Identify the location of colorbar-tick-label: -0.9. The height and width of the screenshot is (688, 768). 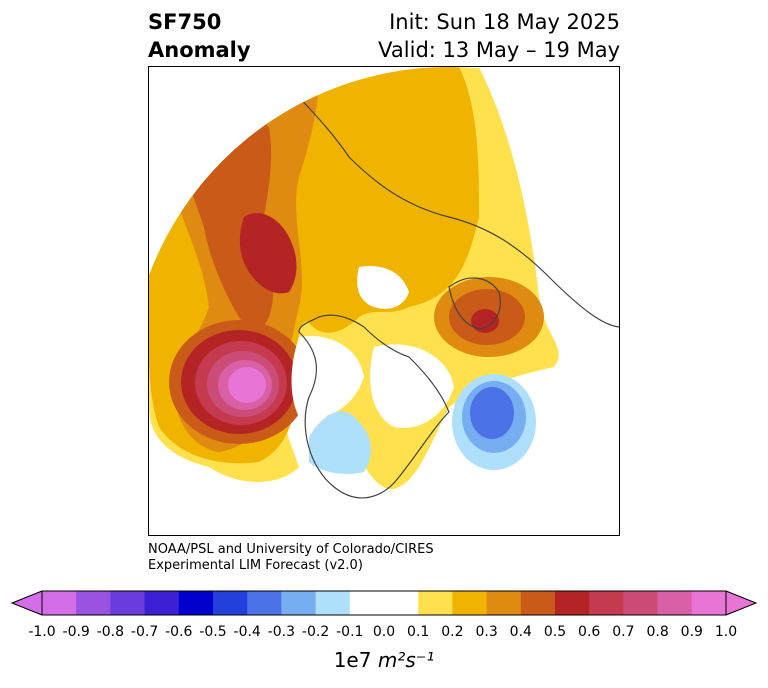
(76, 632).